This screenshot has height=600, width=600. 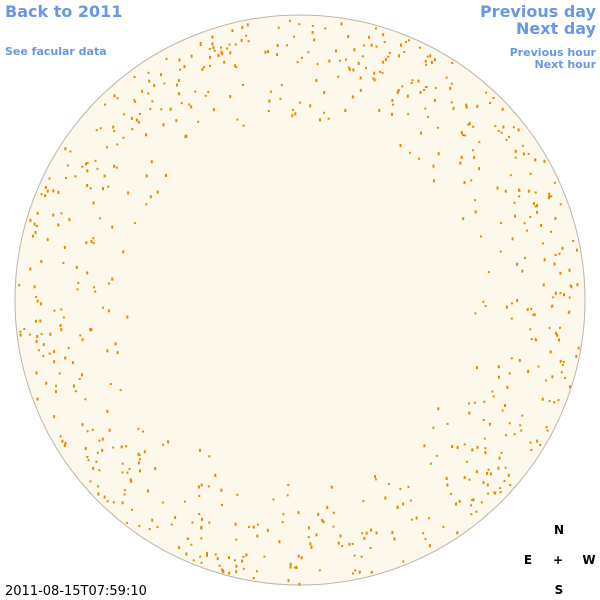 What do you see at coordinates (553, 52) in the screenshot?
I see `prev-hour-link: Previous hour` at bounding box center [553, 52].